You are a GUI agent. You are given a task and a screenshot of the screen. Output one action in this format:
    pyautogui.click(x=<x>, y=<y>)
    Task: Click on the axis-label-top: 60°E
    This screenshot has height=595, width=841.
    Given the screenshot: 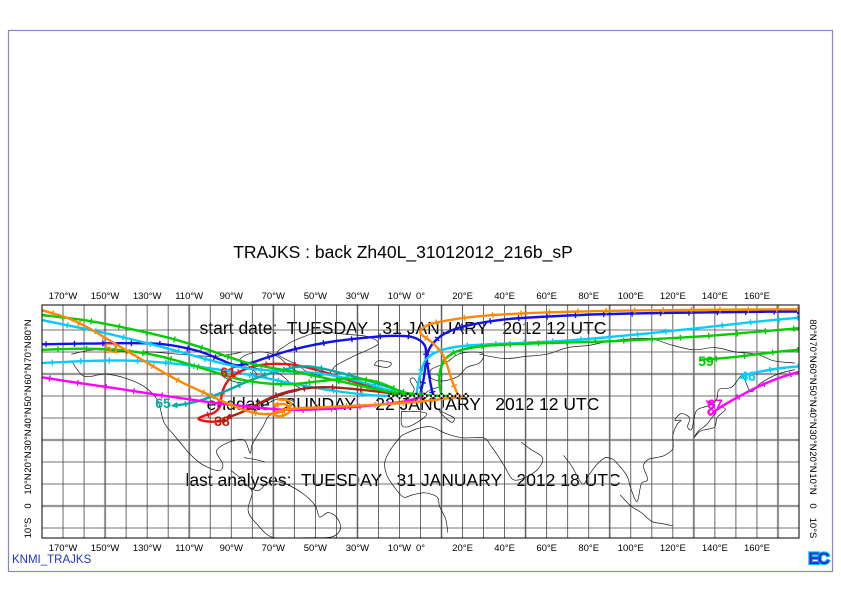 What is the action you would take?
    pyautogui.click(x=546, y=296)
    